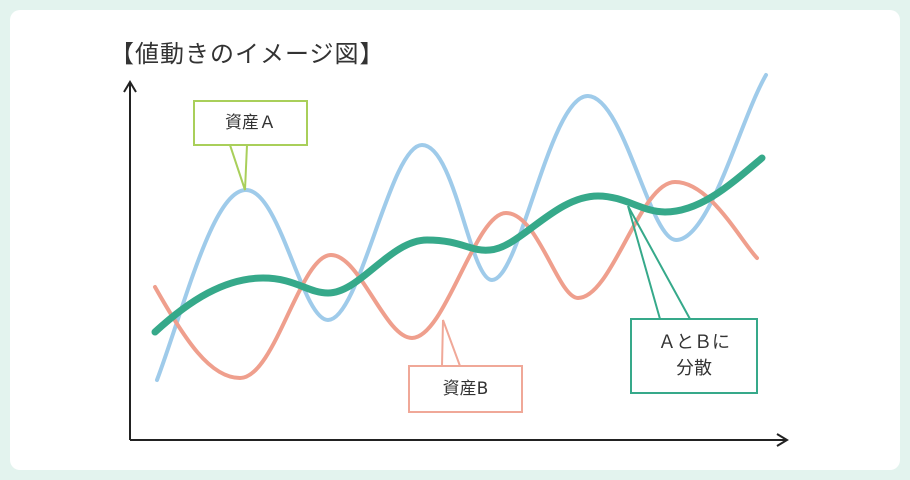 Image resolution: width=910 pixels, height=480 pixels. Describe the element at coordinates (694, 342) in the screenshot. I see `callout-diversified-line1: ＡとＢに` at that location.